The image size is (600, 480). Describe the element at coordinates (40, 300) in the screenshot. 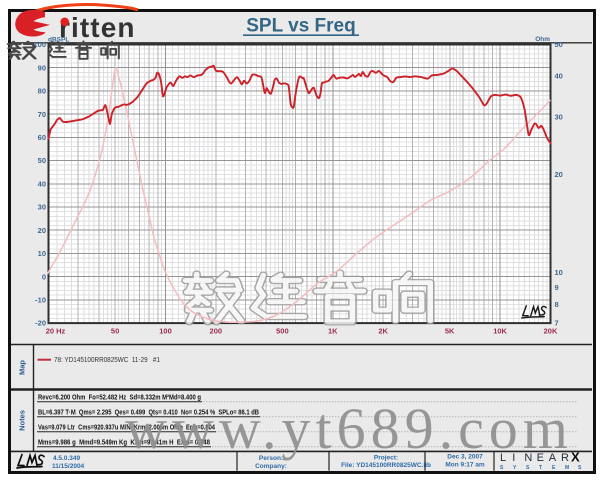

I see `svg-text: -10` at that location.